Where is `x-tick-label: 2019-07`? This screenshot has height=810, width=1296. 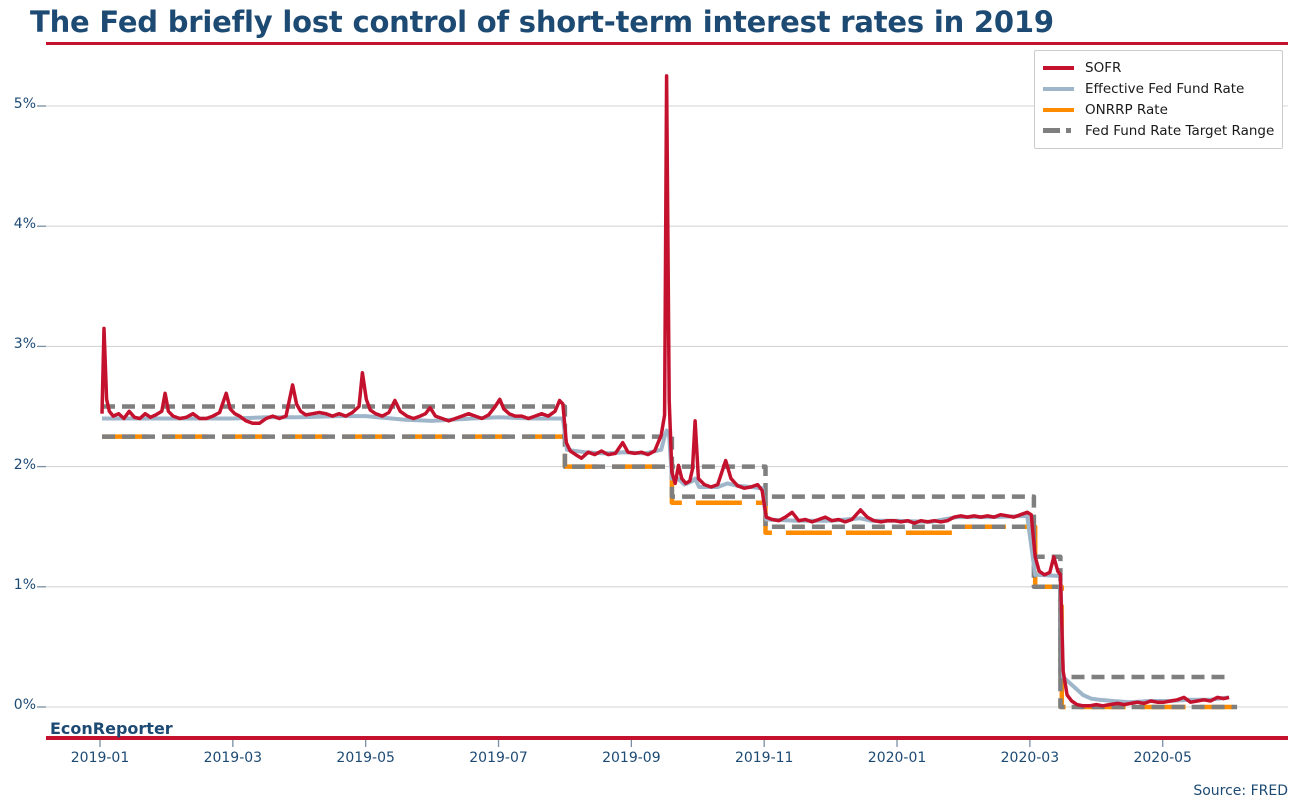
x-tick-label: 2019-07 is located at coordinates (498, 758).